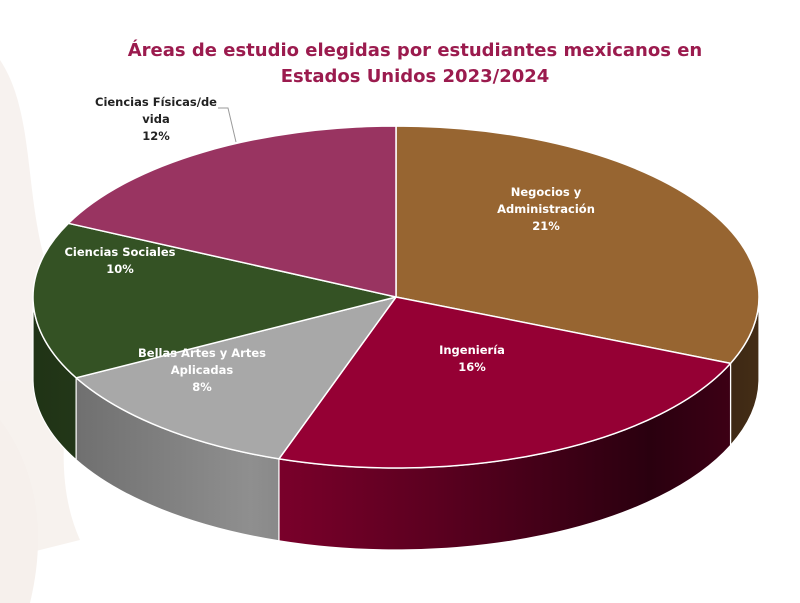 This screenshot has width=800, height=603. Describe the element at coordinates (546, 209) in the screenshot. I see `slice-label-negocios: Negocios y Administración 21%` at that location.